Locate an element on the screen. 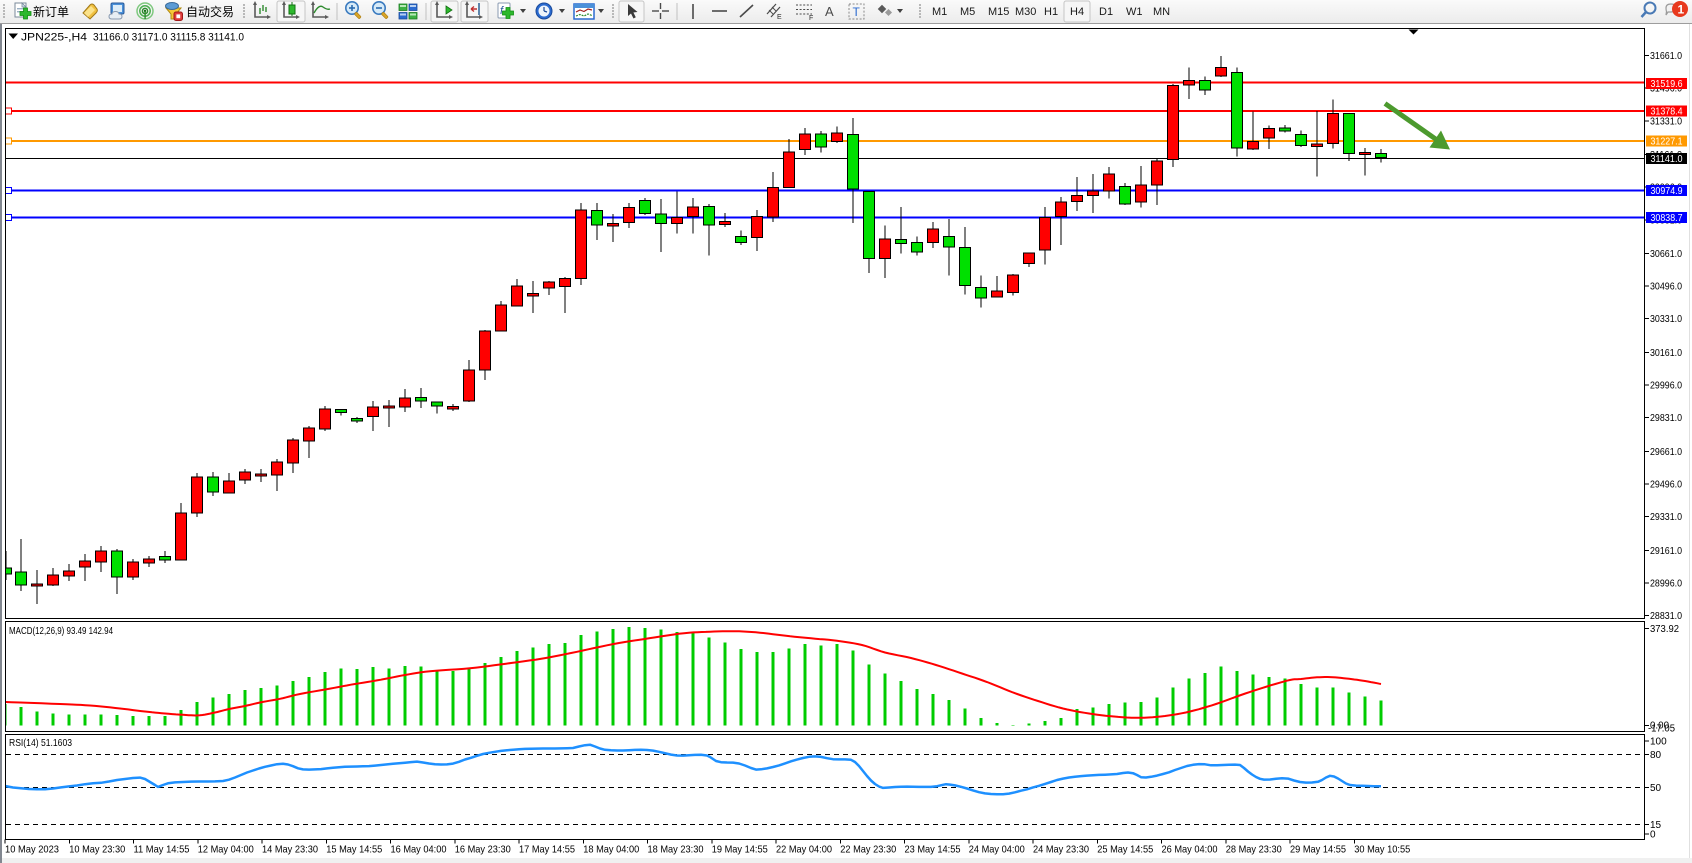 This screenshot has width=1692, height=863. svg-text: 新订单 is located at coordinates (51, 11).